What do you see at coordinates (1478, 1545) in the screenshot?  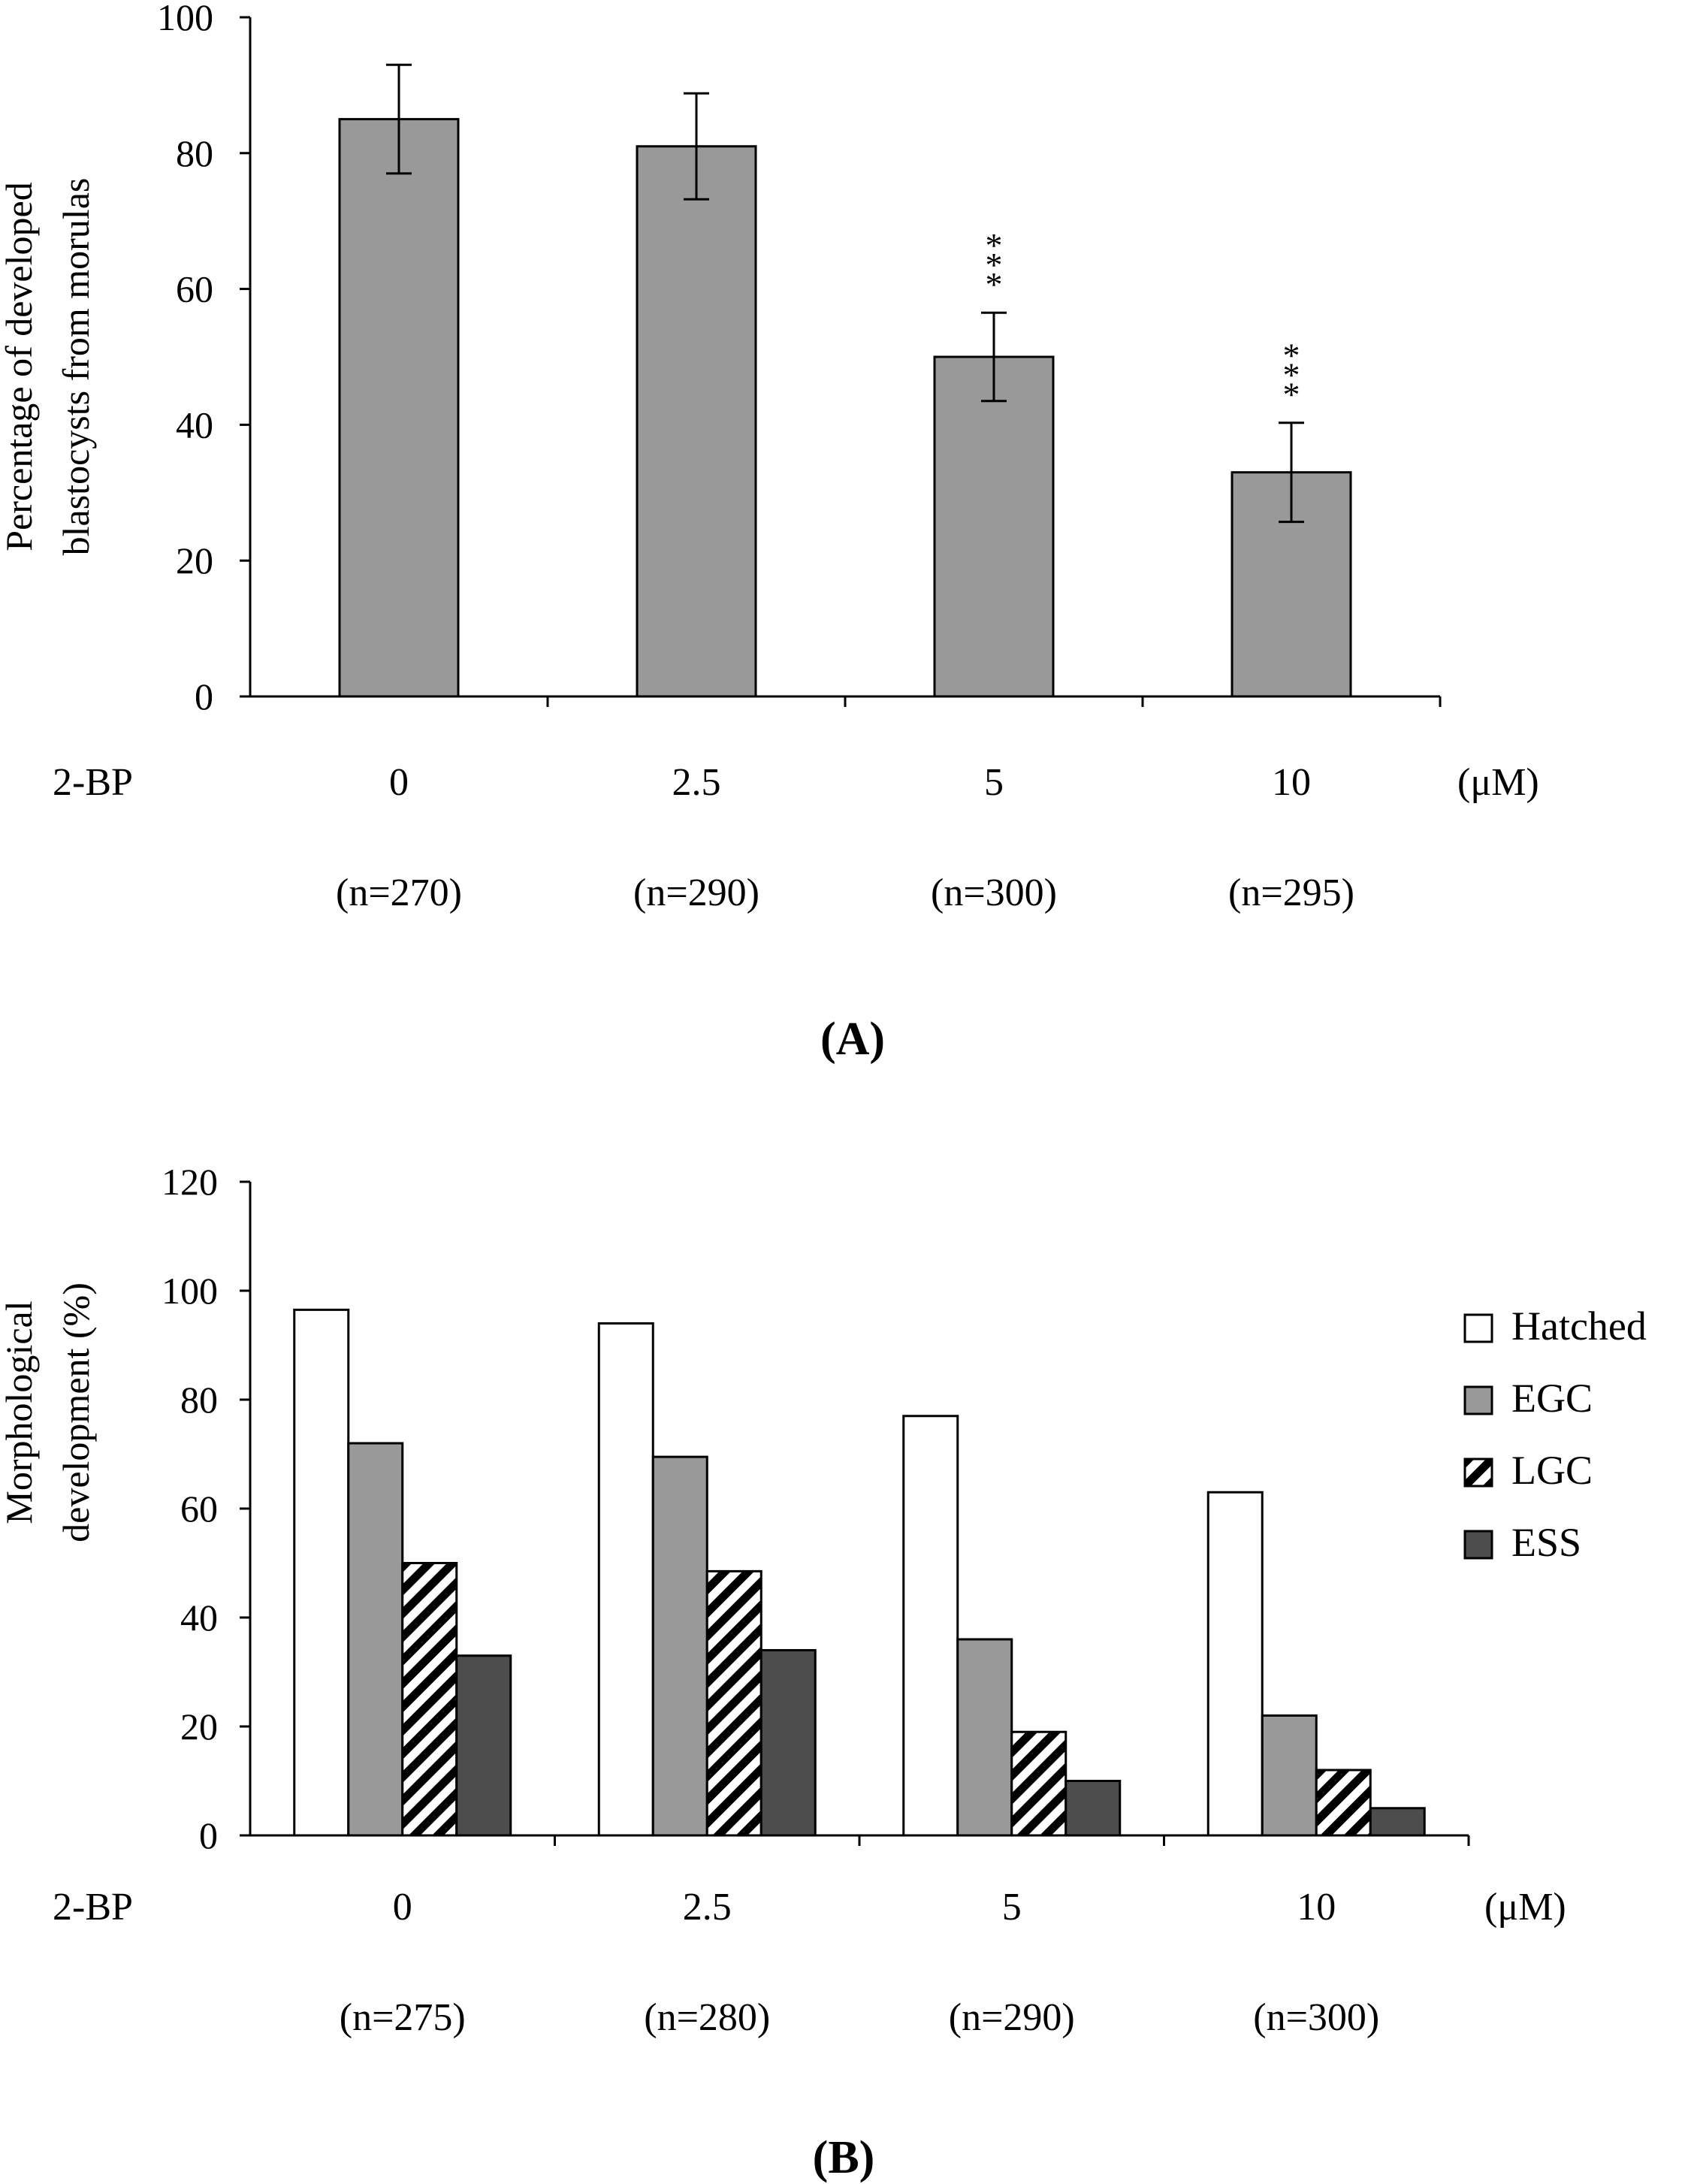 I see `legend-swatch-ess` at bounding box center [1478, 1545].